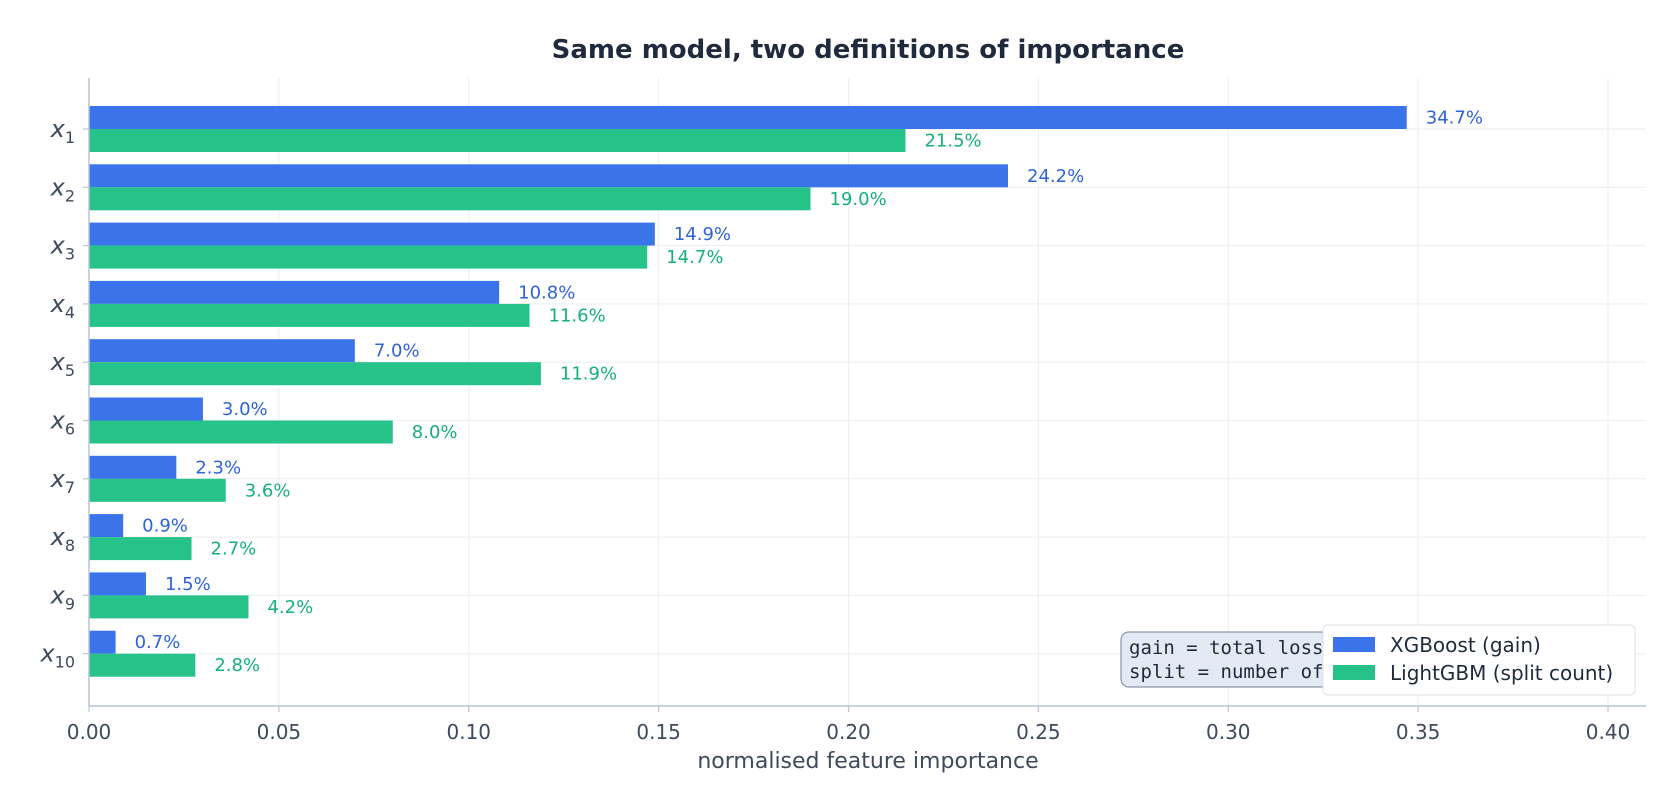  What do you see at coordinates (268, 490) in the screenshot?
I see `value-label-lightgbm-x7: 3.6%` at bounding box center [268, 490].